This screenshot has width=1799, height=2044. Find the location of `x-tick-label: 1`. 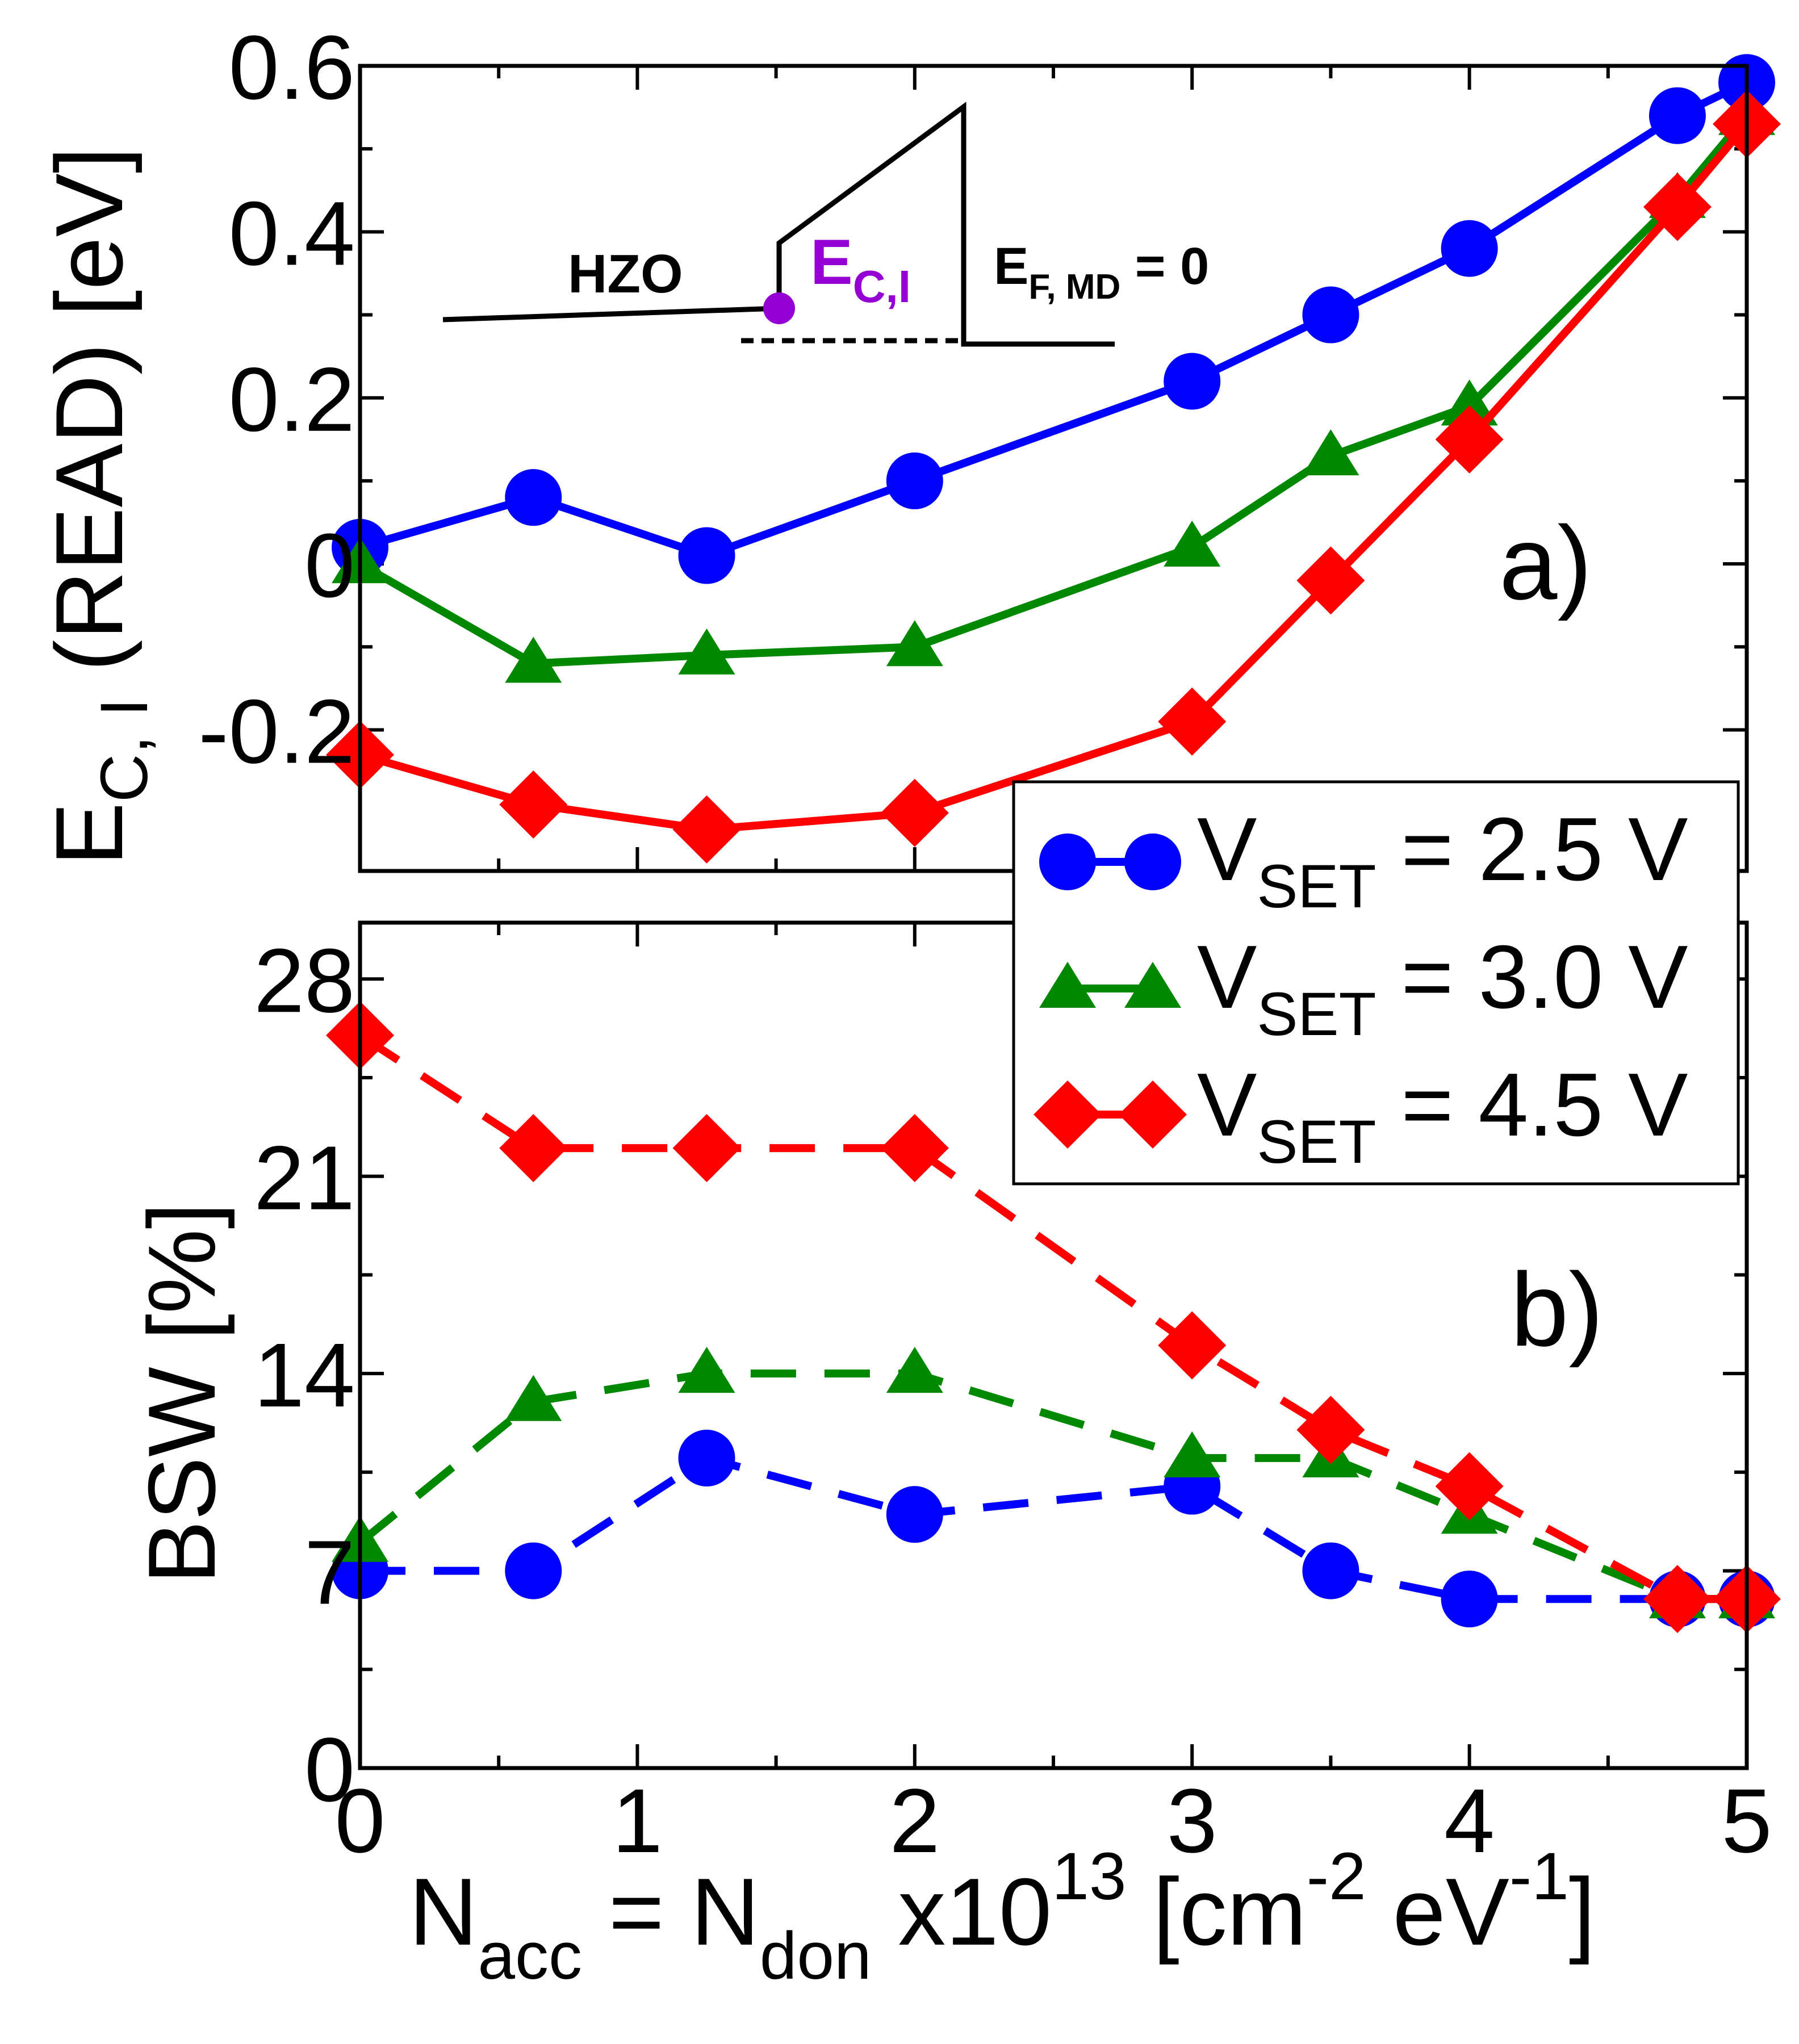

x-tick-label: 1 is located at coordinates (638, 1820).